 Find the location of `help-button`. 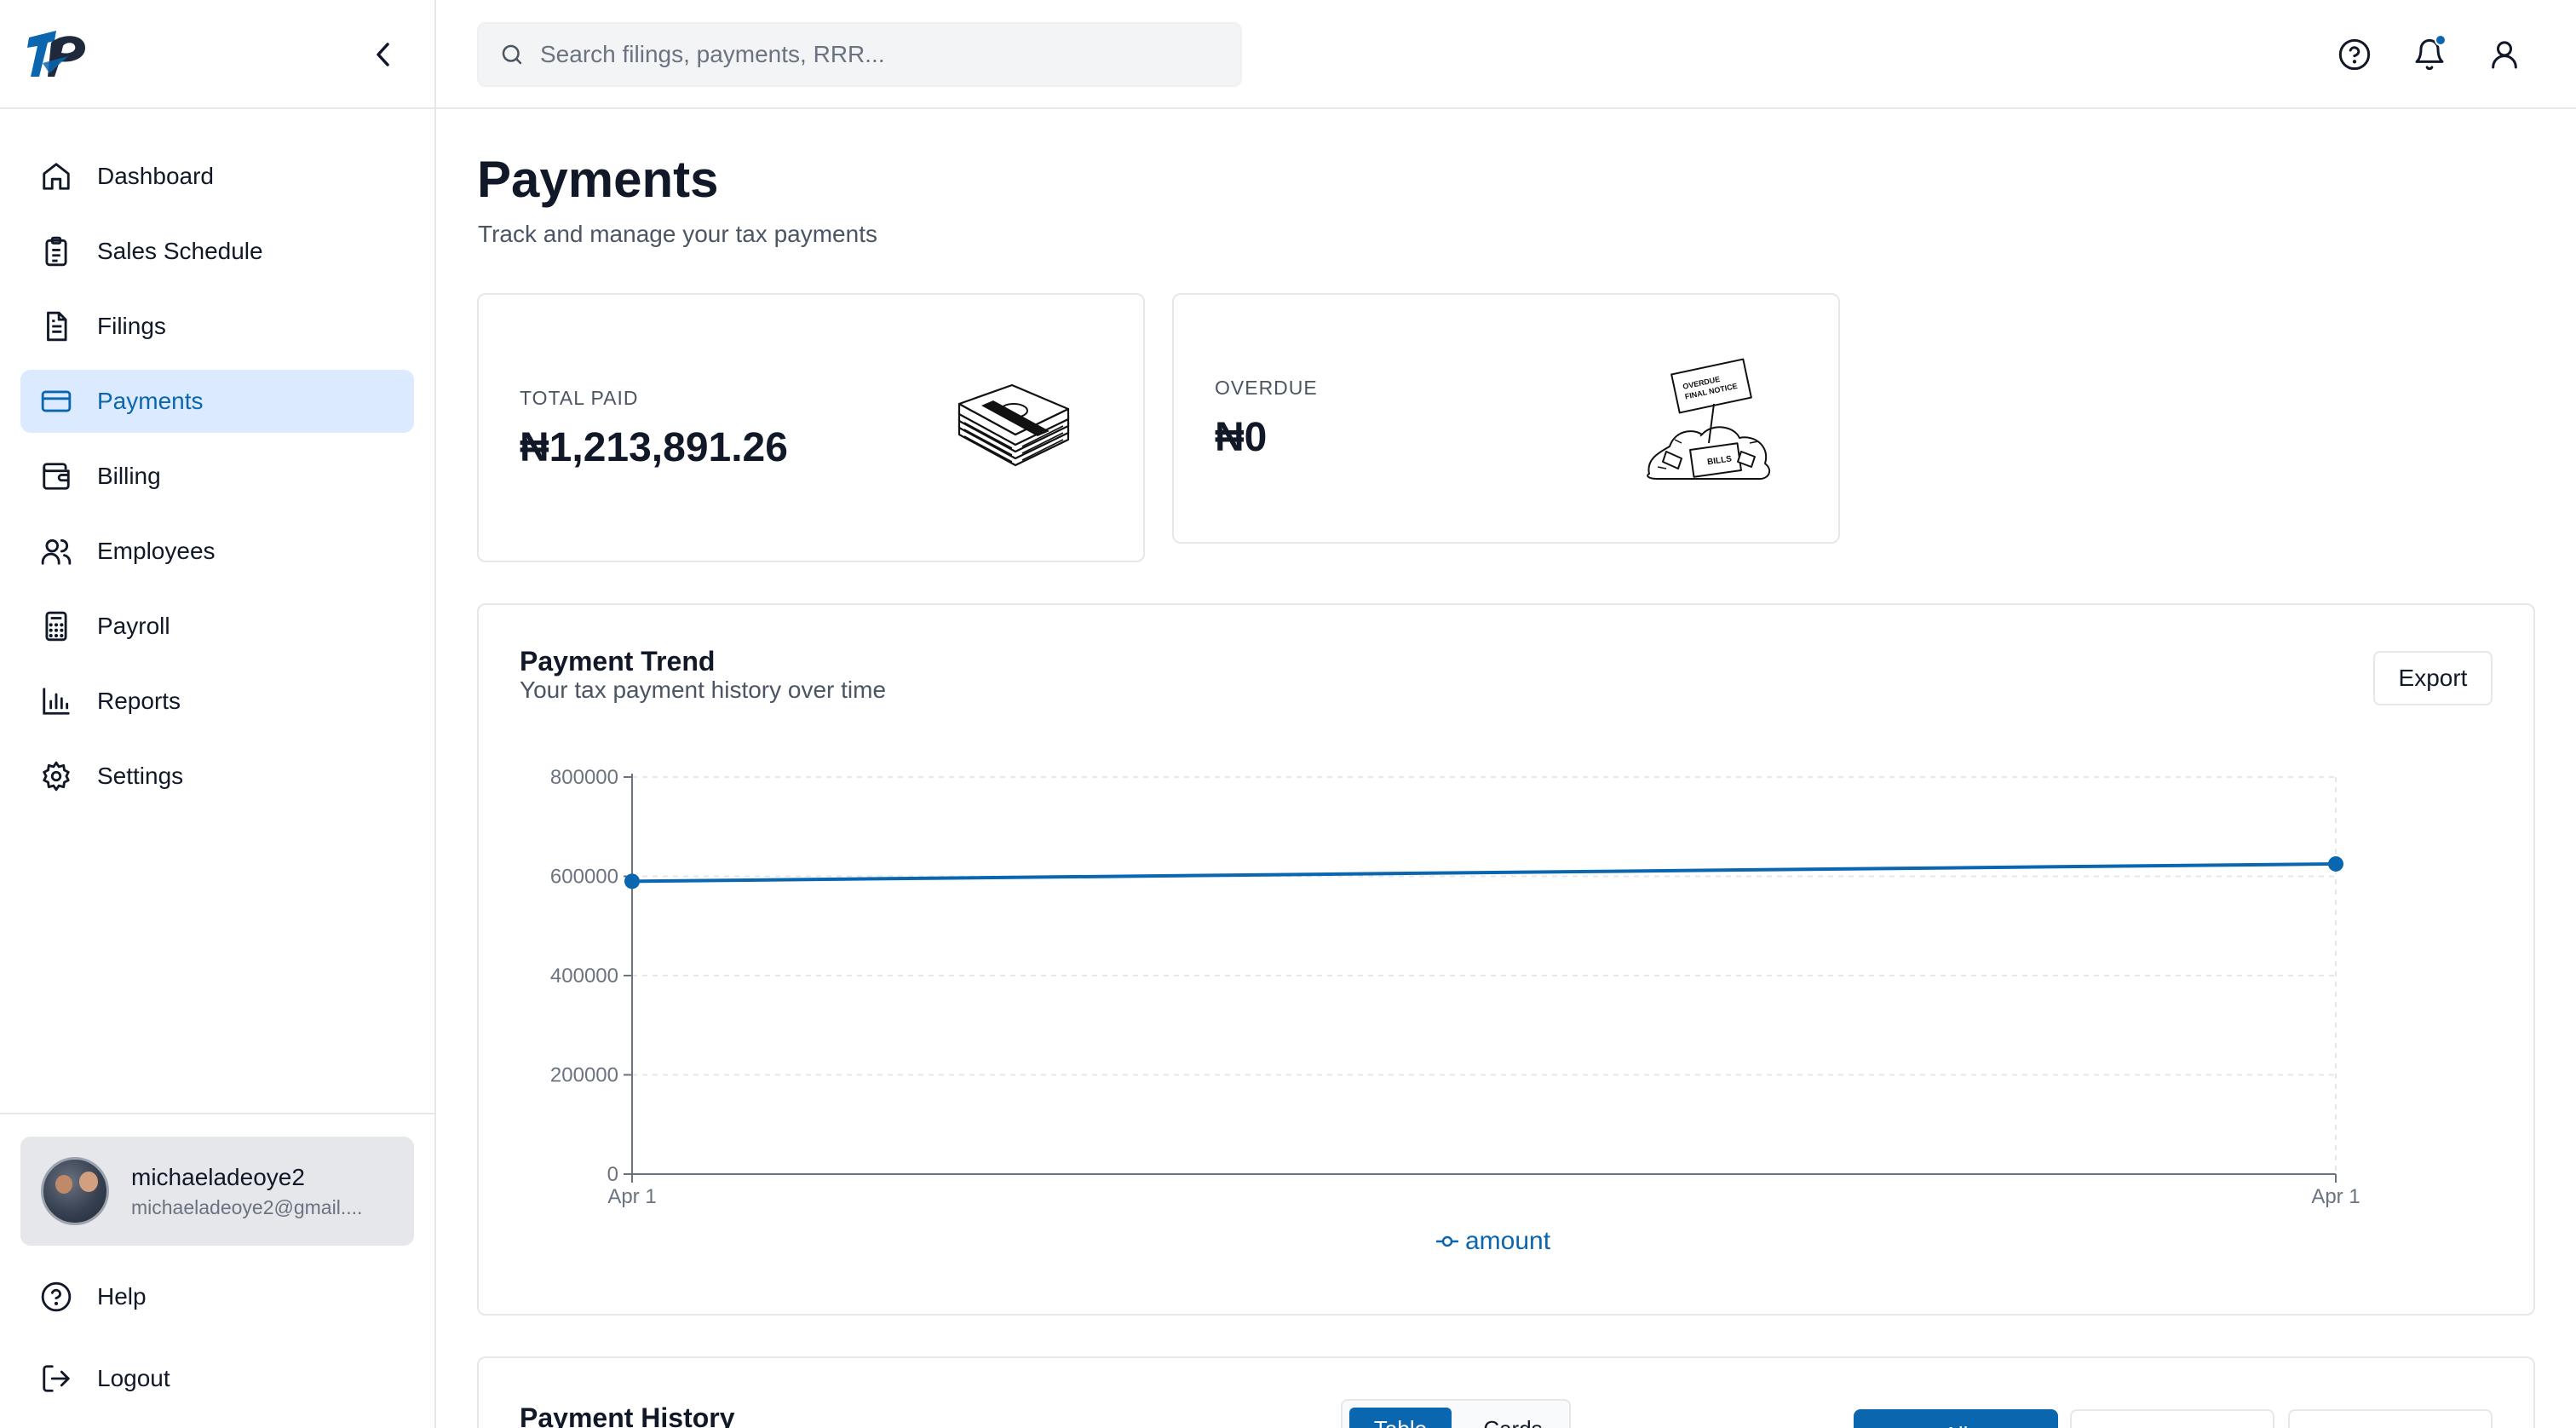

help-button is located at coordinates (2355, 55).